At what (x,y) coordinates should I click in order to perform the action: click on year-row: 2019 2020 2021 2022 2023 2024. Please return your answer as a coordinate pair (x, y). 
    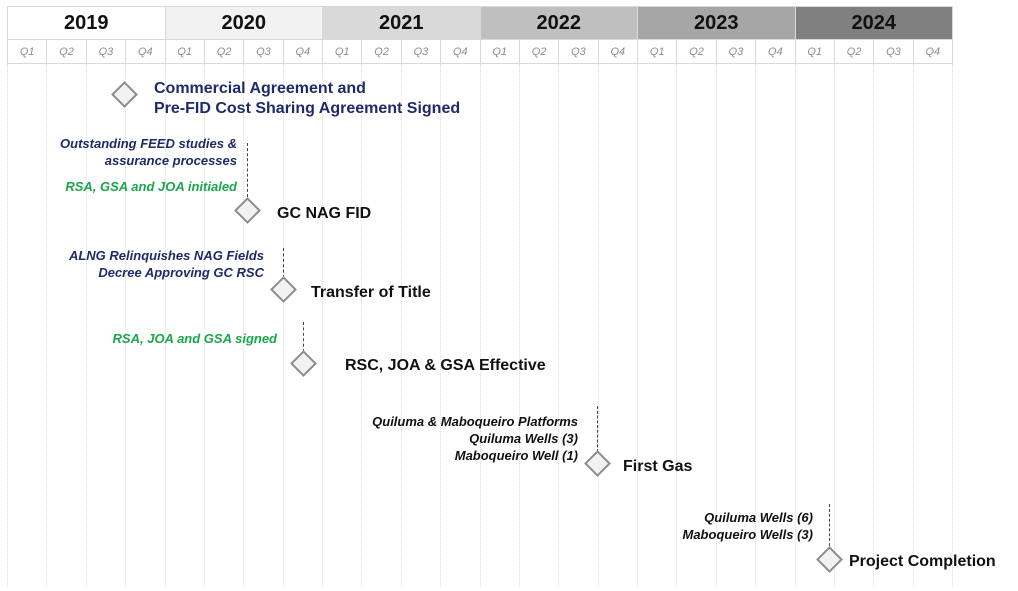
    Looking at the image, I should click on (480, 23).